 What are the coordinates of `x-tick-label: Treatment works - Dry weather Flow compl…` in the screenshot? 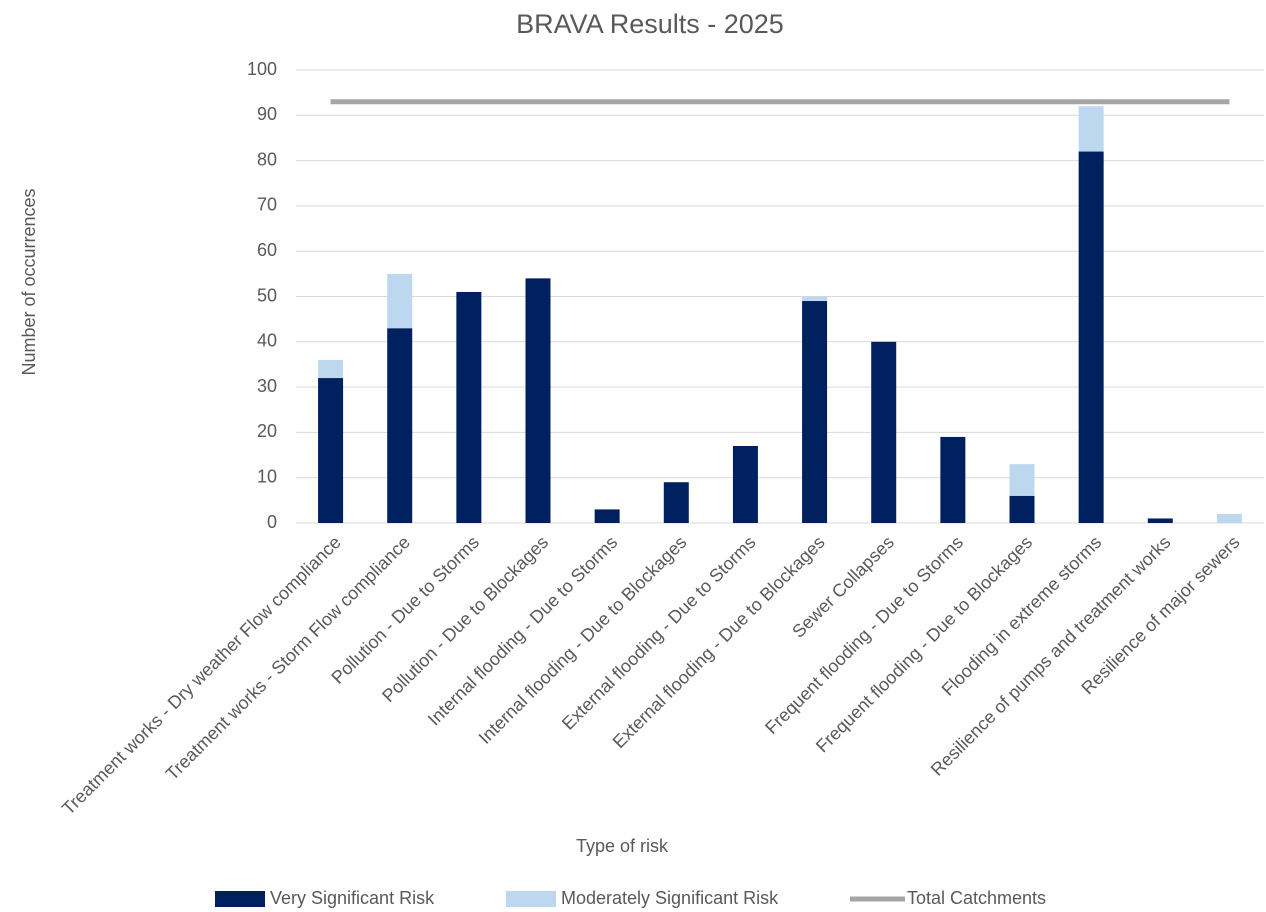 It's located at (201, 675).